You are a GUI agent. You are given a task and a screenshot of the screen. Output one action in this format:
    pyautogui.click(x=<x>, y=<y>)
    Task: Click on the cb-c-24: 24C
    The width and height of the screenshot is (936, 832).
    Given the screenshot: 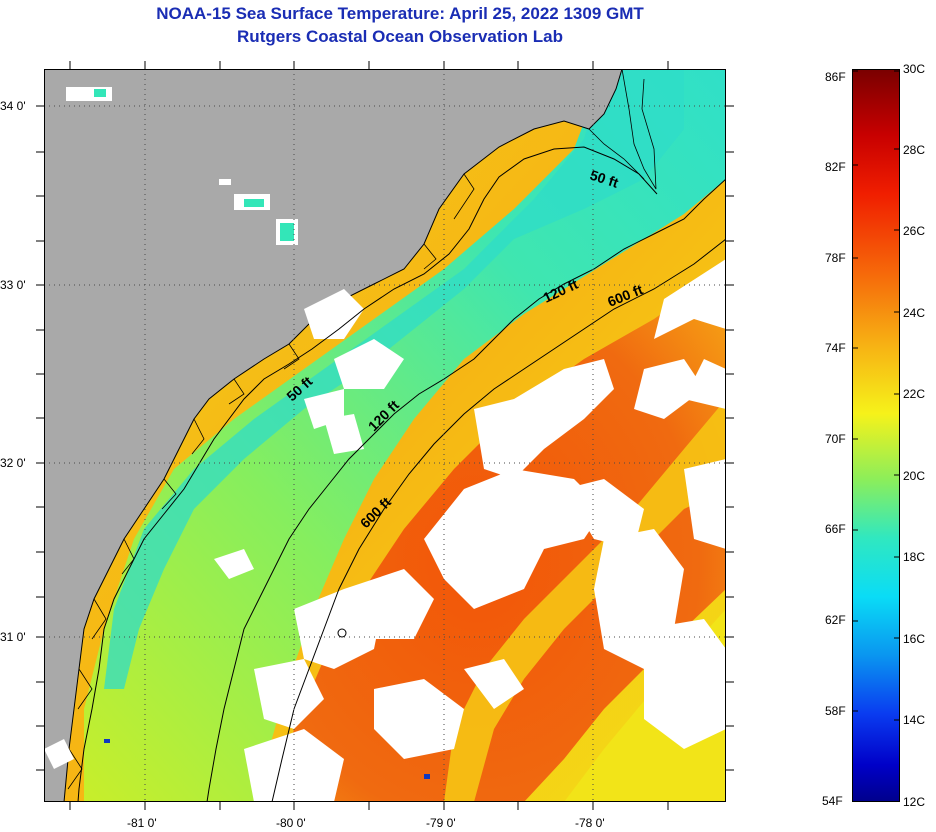 What is the action you would take?
    pyautogui.click(x=914, y=313)
    